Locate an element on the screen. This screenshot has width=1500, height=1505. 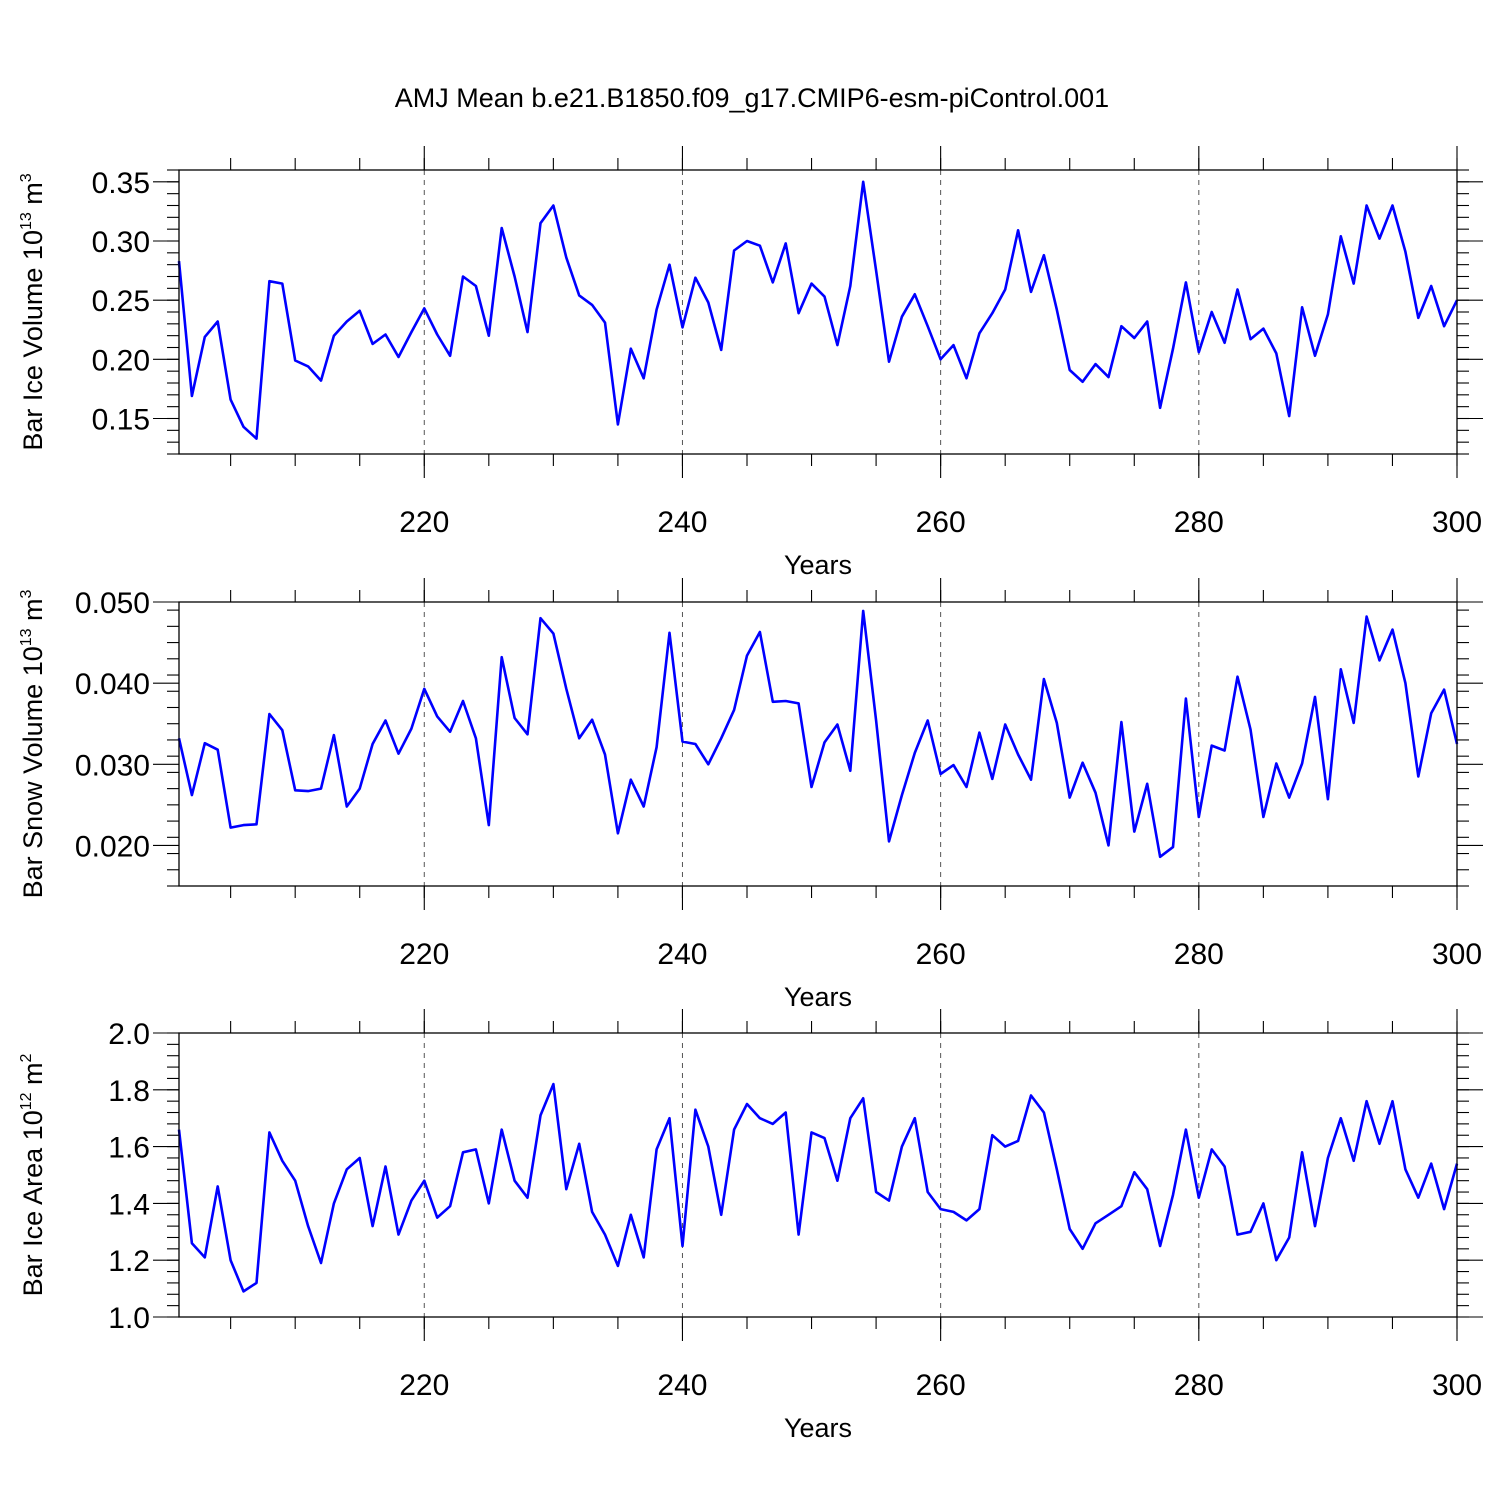
y-tick-label: 1.6 is located at coordinates (129, 1148).